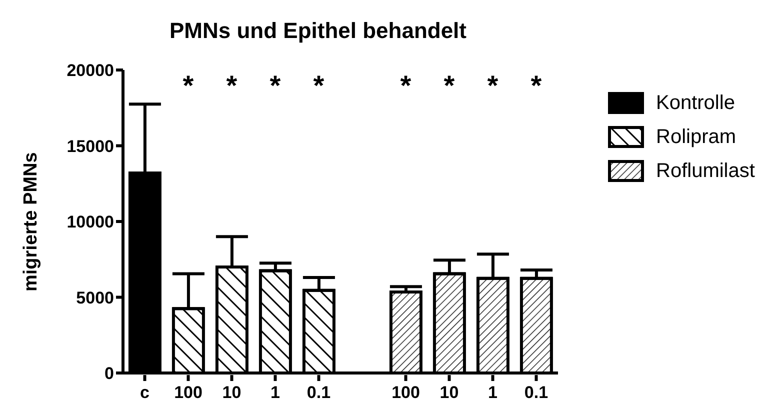 The width and height of the screenshot is (778, 411). Describe the element at coordinates (705, 171) in the screenshot. I see `legend-label: Roflumilast` at that location.